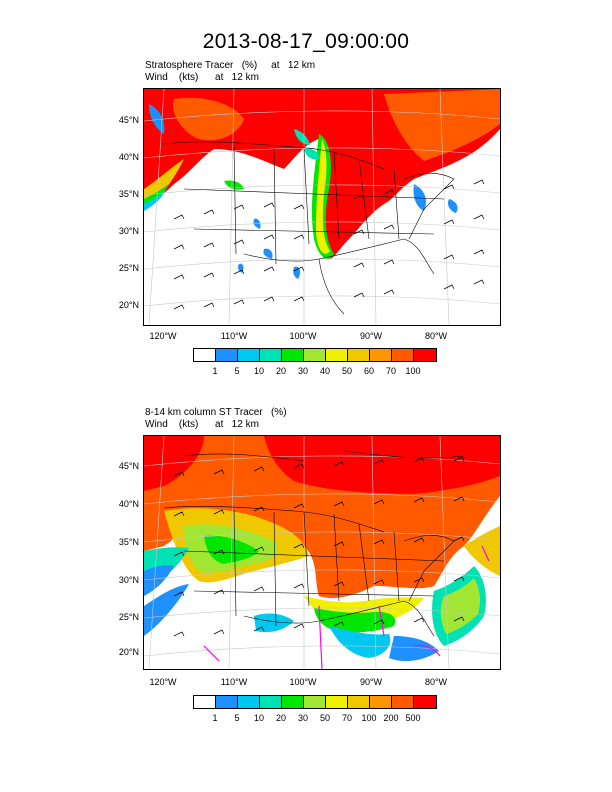 The height and width of the screenshot is (792, 612). I want to click on panel2-magenta-contours, so click(346, 607).